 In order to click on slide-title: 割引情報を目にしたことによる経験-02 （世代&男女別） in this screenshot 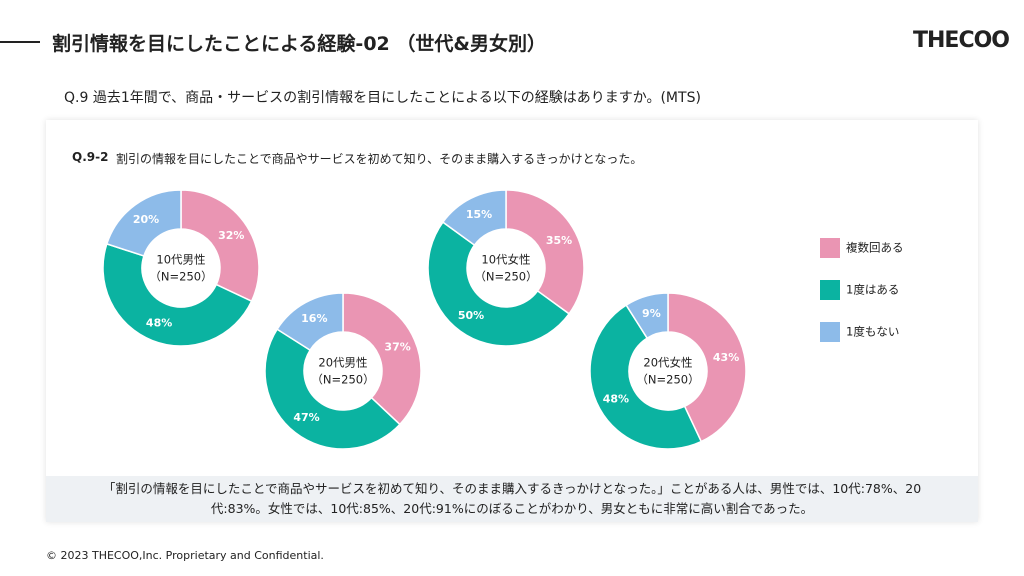, I will do `click(299, 44)`.